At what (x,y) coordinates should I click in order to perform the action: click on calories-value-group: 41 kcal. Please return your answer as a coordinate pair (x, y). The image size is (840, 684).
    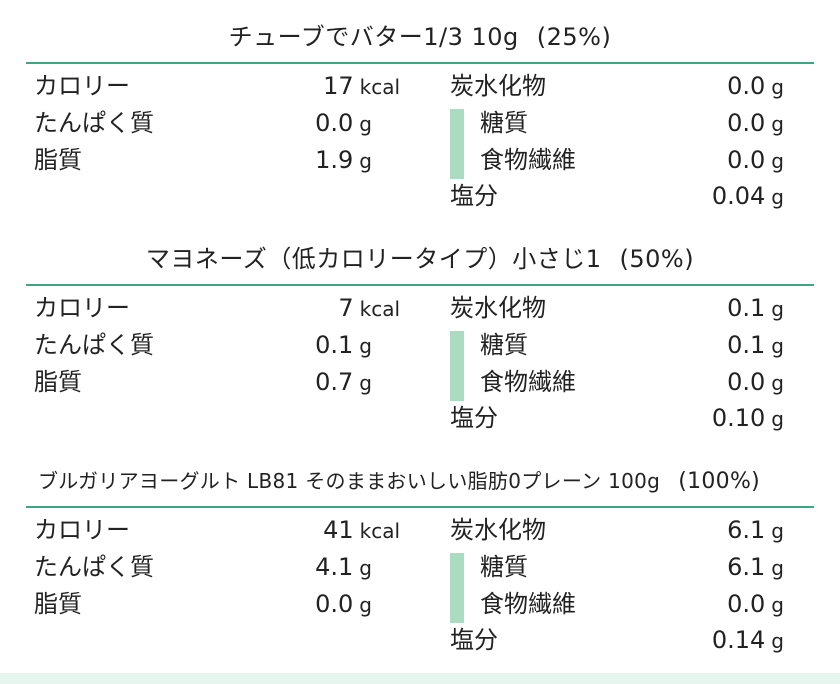
    Looking at the image, I should click on (361, 530).